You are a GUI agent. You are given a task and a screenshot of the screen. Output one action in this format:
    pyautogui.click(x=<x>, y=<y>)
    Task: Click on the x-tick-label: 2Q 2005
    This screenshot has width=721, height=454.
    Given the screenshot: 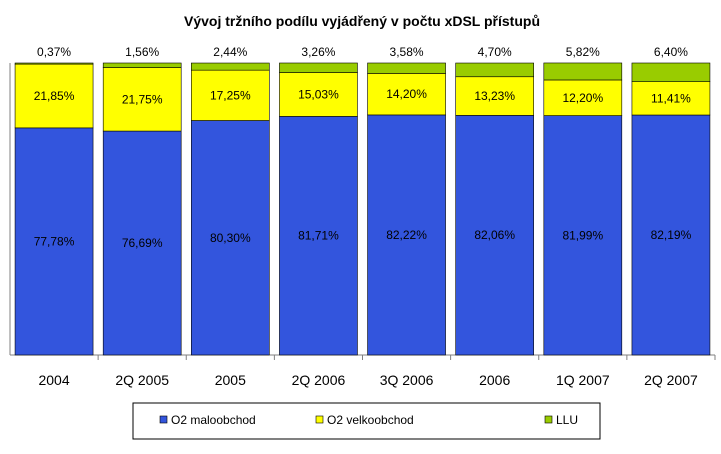 What is the action you would take?
    pyautogui.click(x=142, y=380)
    